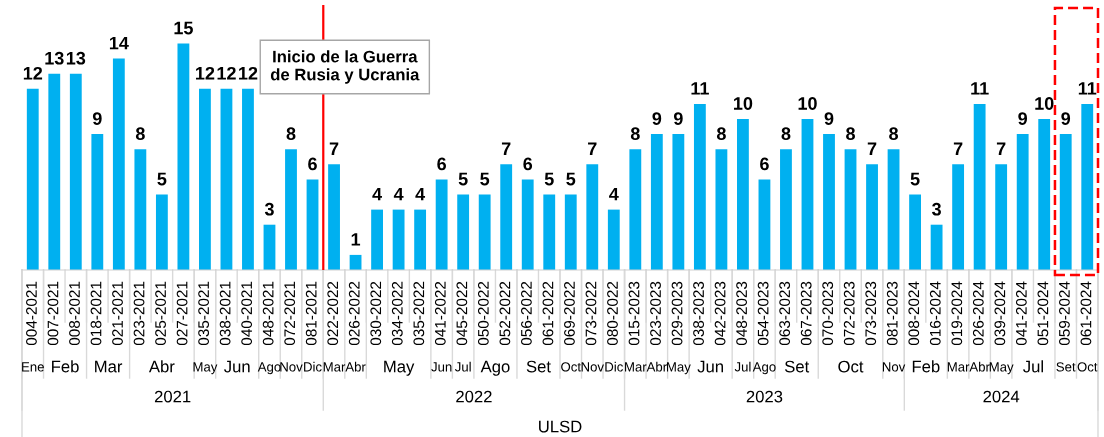 This screenshot has height=437, width=1104. I want to click on x-tick-label: 021-2021, so click(117, 313).